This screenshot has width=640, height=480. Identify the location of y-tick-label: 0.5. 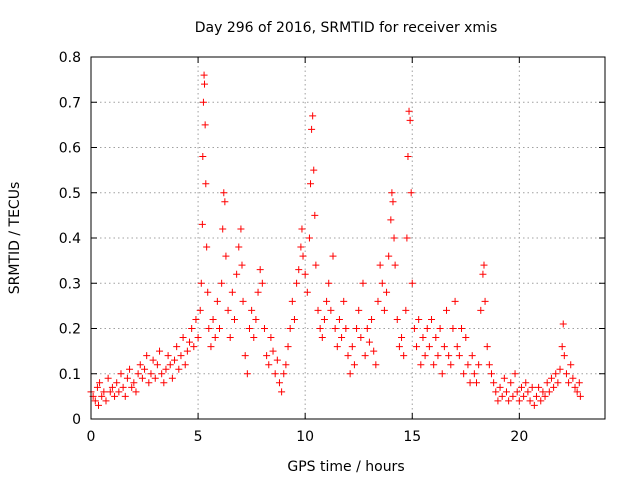
(70, 194).